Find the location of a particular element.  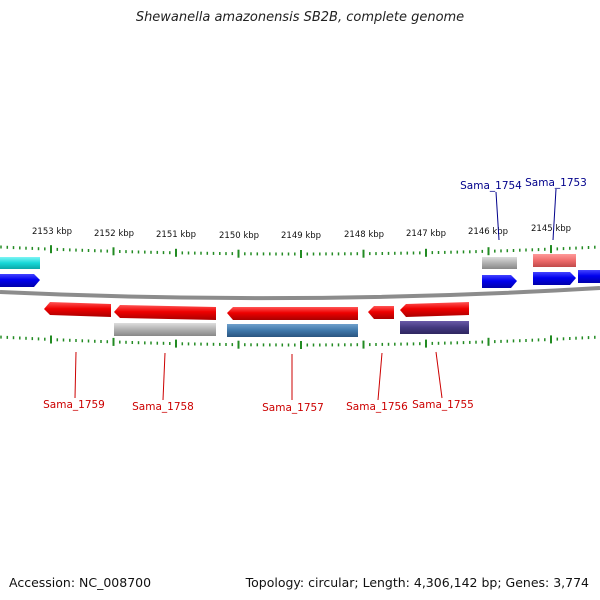

scale-label: 2148 kbp is located at coordinates (364, 235).